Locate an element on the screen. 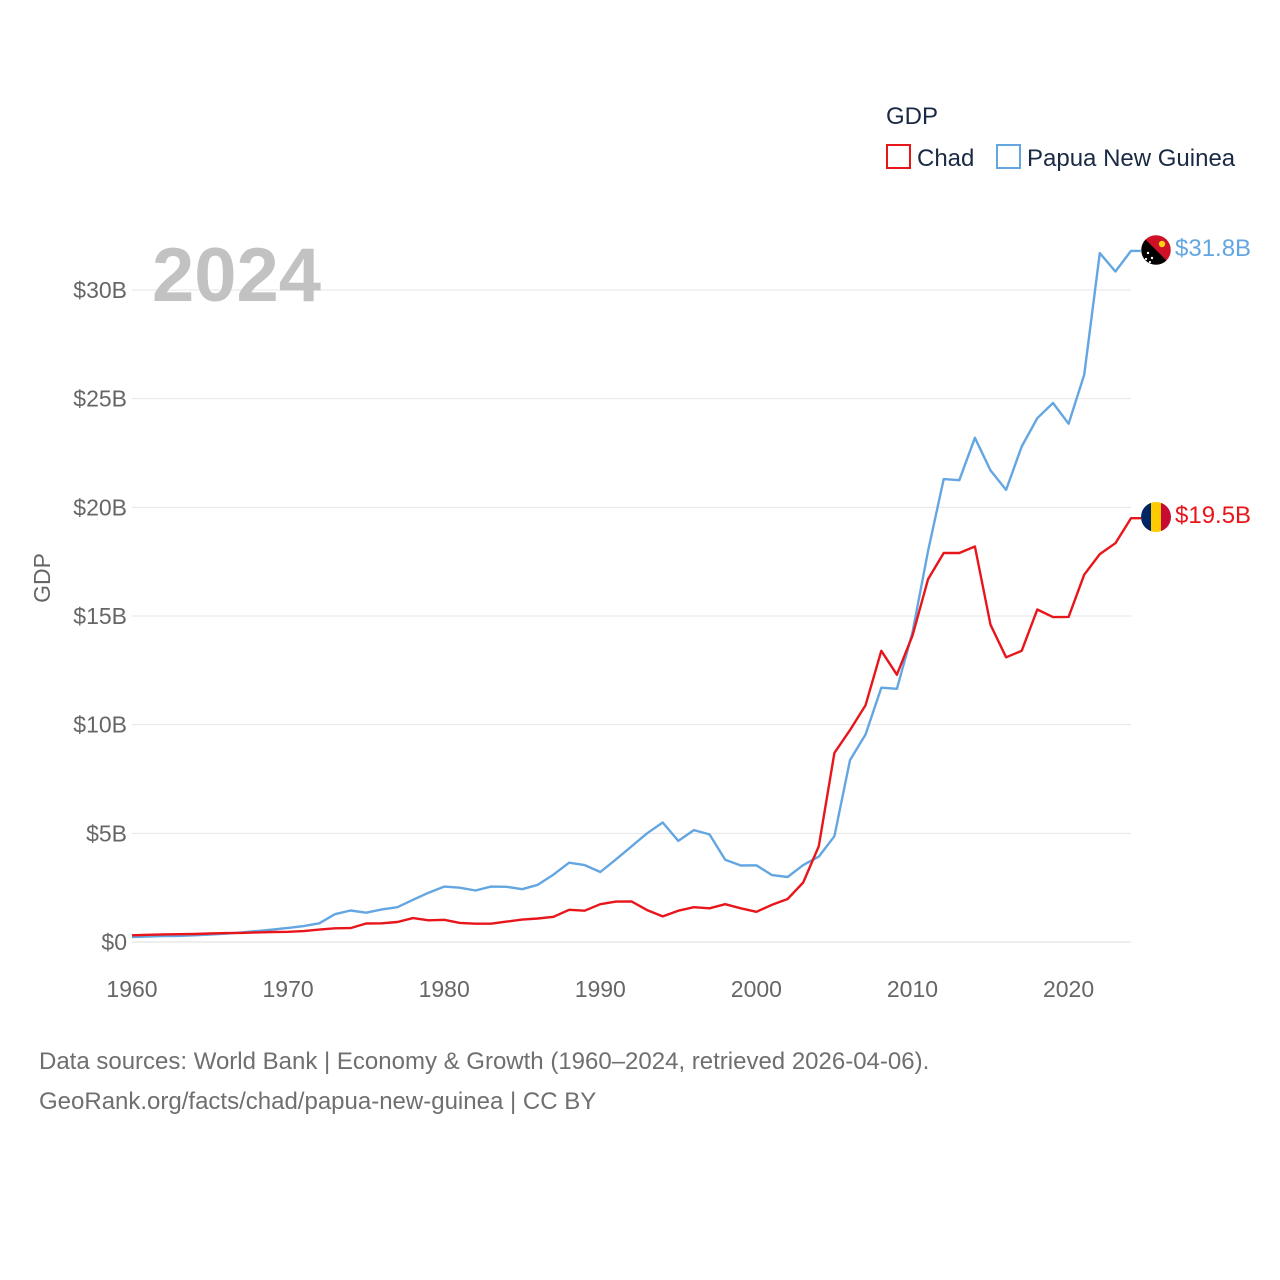  legend-title: GDP is located at coordinates (912, 116).